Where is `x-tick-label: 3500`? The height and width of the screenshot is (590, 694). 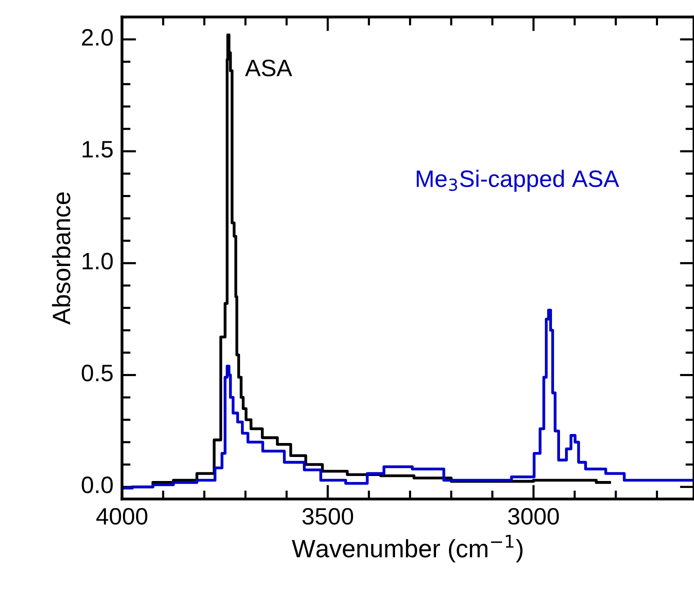
x-tick-label: 3500 is located at coordinates (328, 516).